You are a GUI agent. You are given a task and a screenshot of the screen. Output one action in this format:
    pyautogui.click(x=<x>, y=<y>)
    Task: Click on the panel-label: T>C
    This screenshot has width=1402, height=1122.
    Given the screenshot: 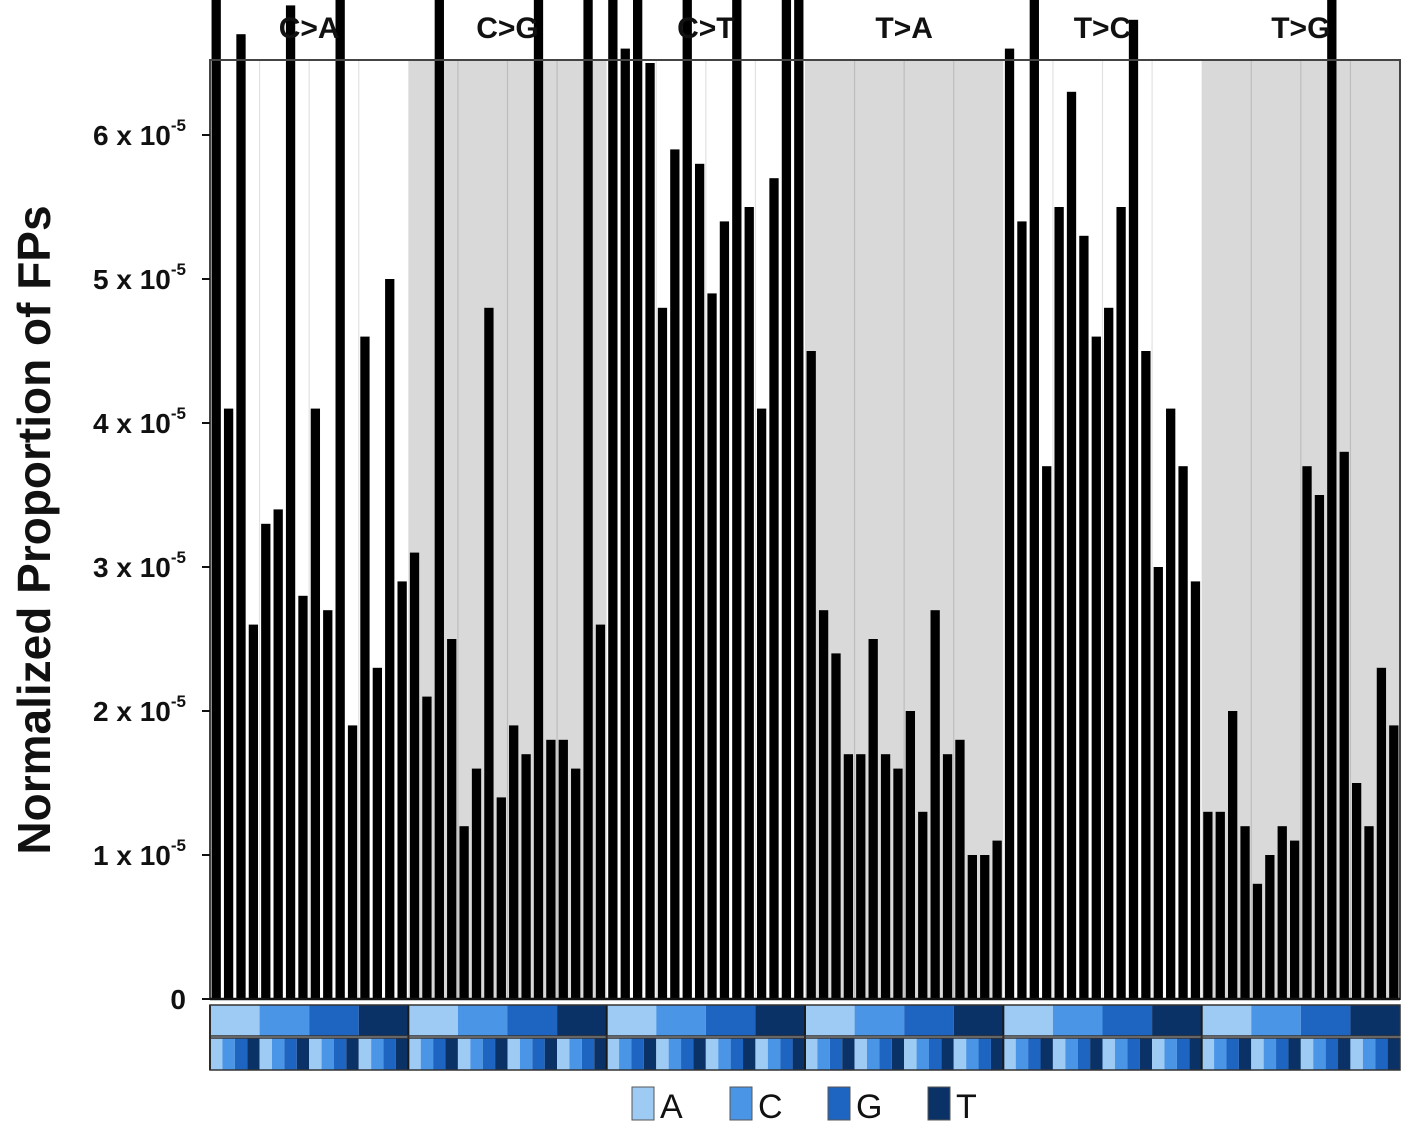 What is the action you would take?
    pyautogui.click(x=1103, y=28)
    